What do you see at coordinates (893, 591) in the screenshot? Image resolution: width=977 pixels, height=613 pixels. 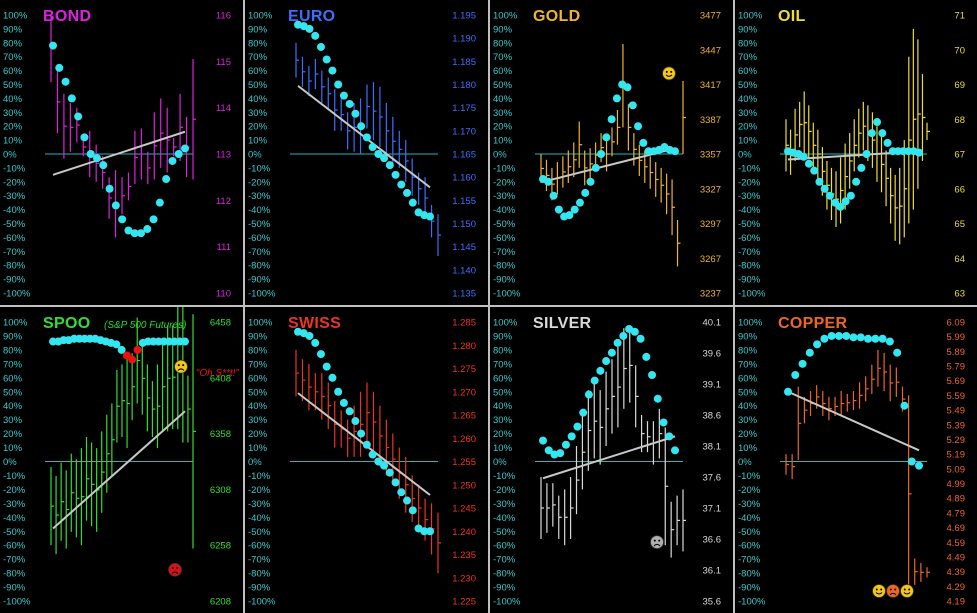 I see `face-icon` at bounding box center [893, 591].